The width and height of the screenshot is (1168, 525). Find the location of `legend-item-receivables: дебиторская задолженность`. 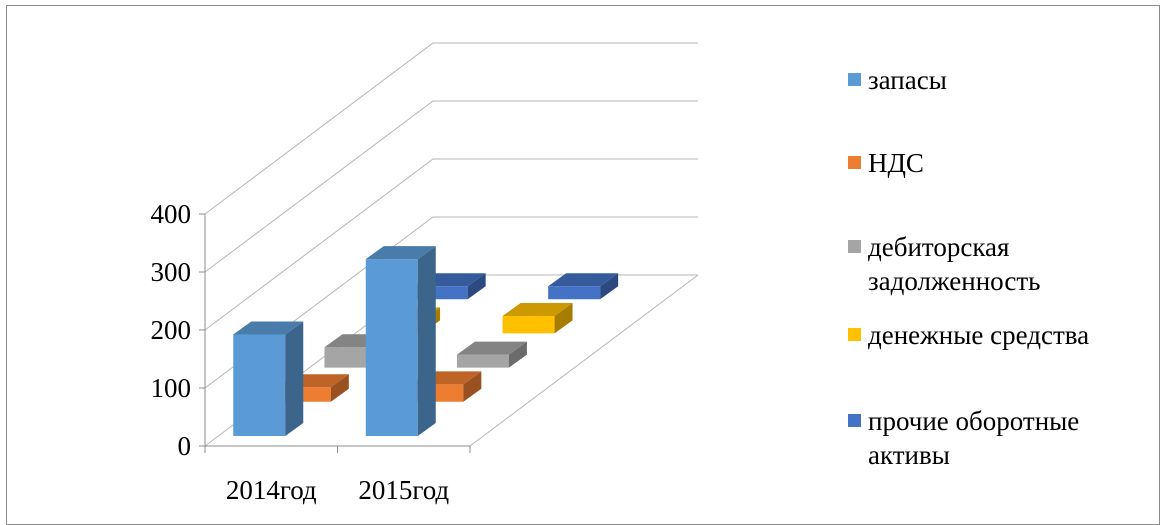

legend-item-receivables: дебиторская задолженность is located at coordinates (968, 264).